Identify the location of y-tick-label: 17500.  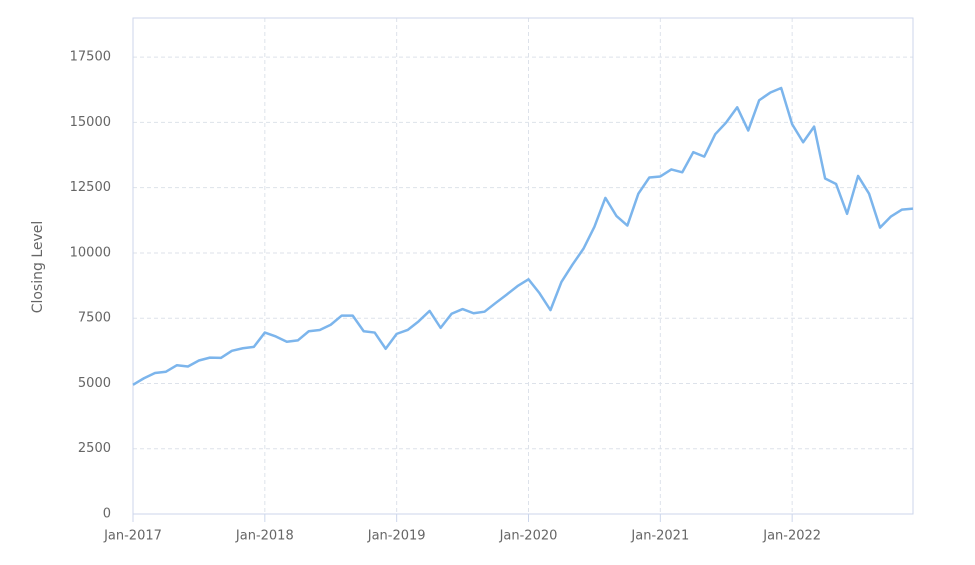
(90, 57).